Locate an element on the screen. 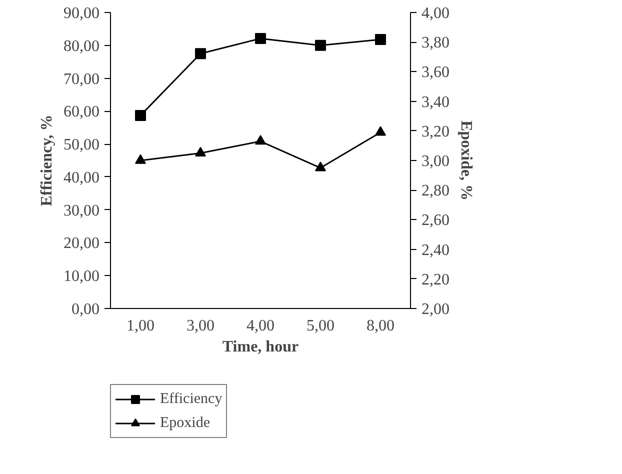  y2-tick-label: 2,60 is located at coordinates (436, 221).